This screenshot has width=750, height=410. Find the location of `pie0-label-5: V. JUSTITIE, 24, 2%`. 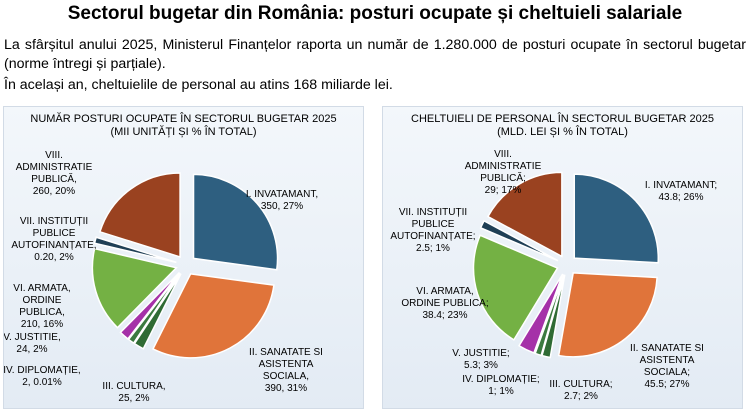

pie0-label-5: V. JUSTITIE, 24, 2% is located at coordinates (32, 343).